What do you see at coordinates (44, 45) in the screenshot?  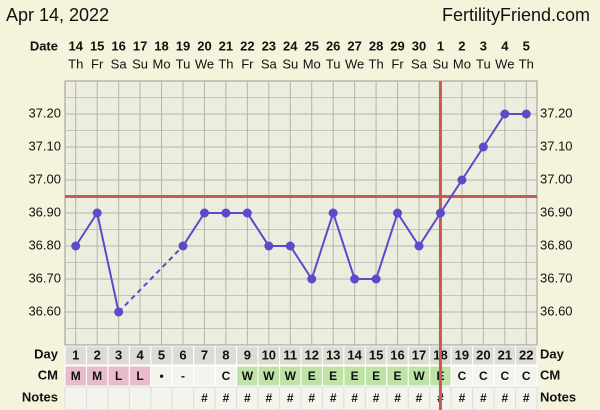 I see `row-label: Date` at bounding box center [44, 45].